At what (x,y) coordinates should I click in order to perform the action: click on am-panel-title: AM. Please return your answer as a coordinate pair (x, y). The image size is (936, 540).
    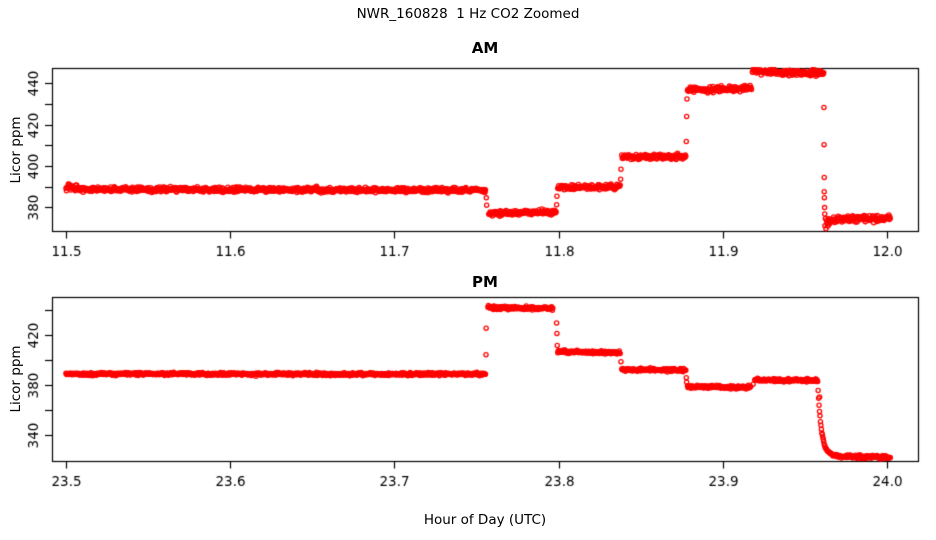
    Looking at the image, I should click on (485, 48).